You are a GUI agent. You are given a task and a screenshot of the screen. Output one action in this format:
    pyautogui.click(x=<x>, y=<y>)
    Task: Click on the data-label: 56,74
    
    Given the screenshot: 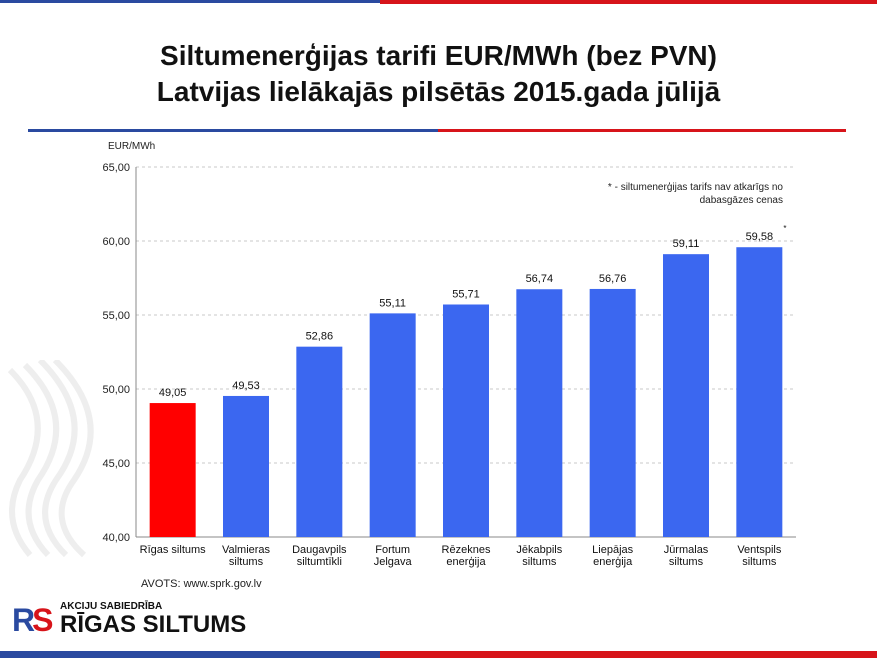 What is the action you would take?
    pyautogui.click(x=540, y=279)
    